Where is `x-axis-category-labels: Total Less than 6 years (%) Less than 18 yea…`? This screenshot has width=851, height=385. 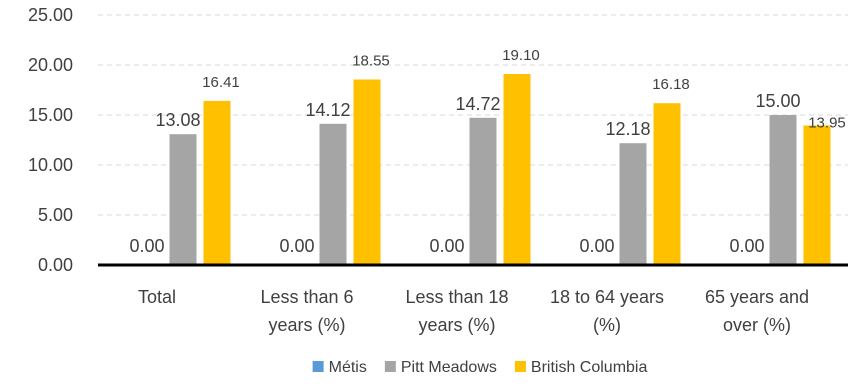
x-axis-category-labels: Total Less than 6 years (%) Less than 18 yea… is located at coordinates (473, 311).